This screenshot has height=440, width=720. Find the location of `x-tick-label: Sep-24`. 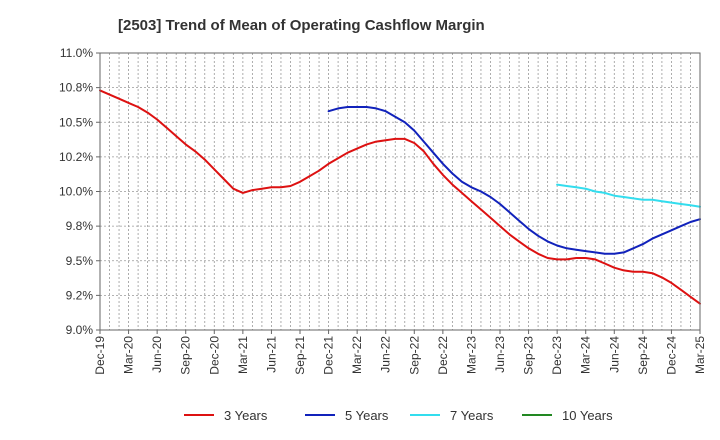

x-tick-label: Sep-24 is located at coordinates (643, 355).